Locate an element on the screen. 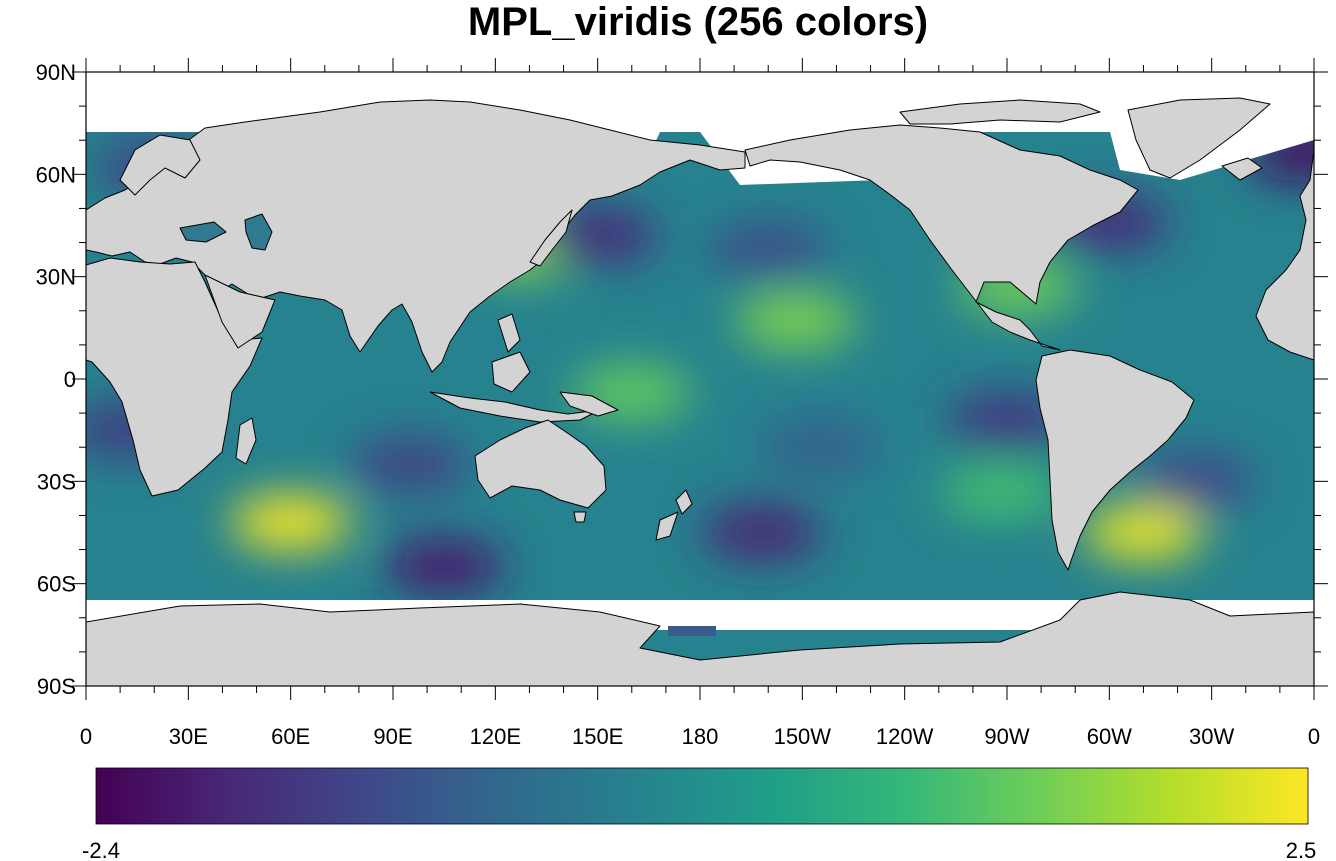  lon-tick-label: 120E is located at coordinates (495, 736).